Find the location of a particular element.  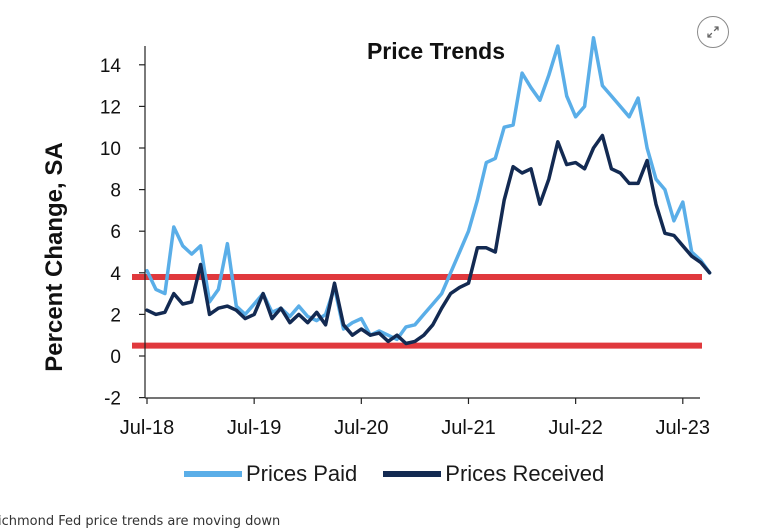

legend-item-prices-received: Prices Received is located at coordinates (493, 474).